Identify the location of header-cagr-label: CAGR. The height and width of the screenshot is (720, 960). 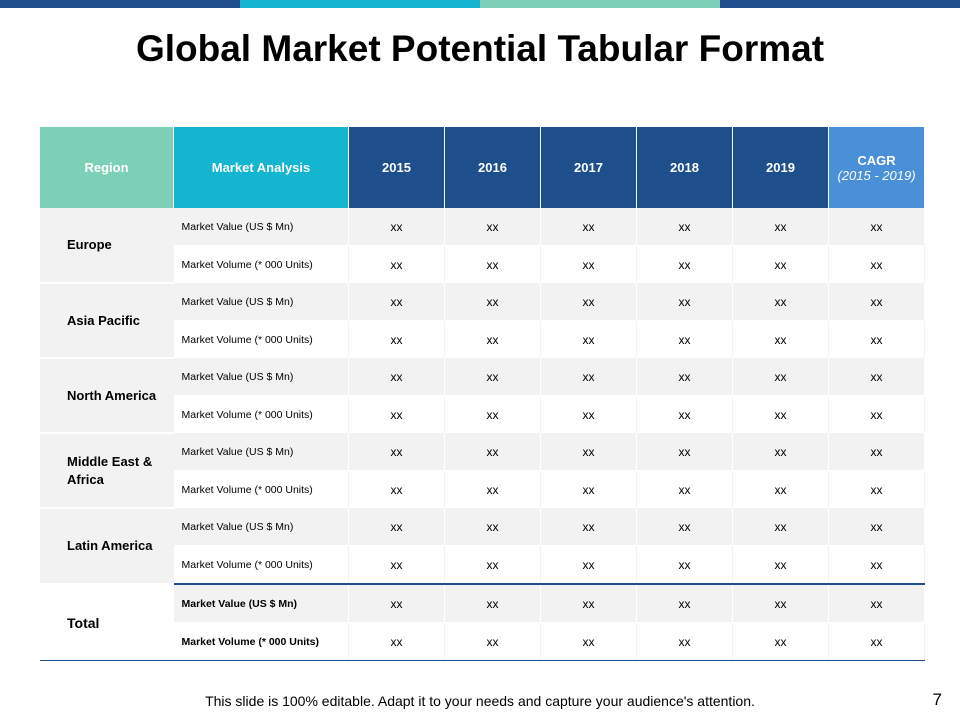
(876, 160).